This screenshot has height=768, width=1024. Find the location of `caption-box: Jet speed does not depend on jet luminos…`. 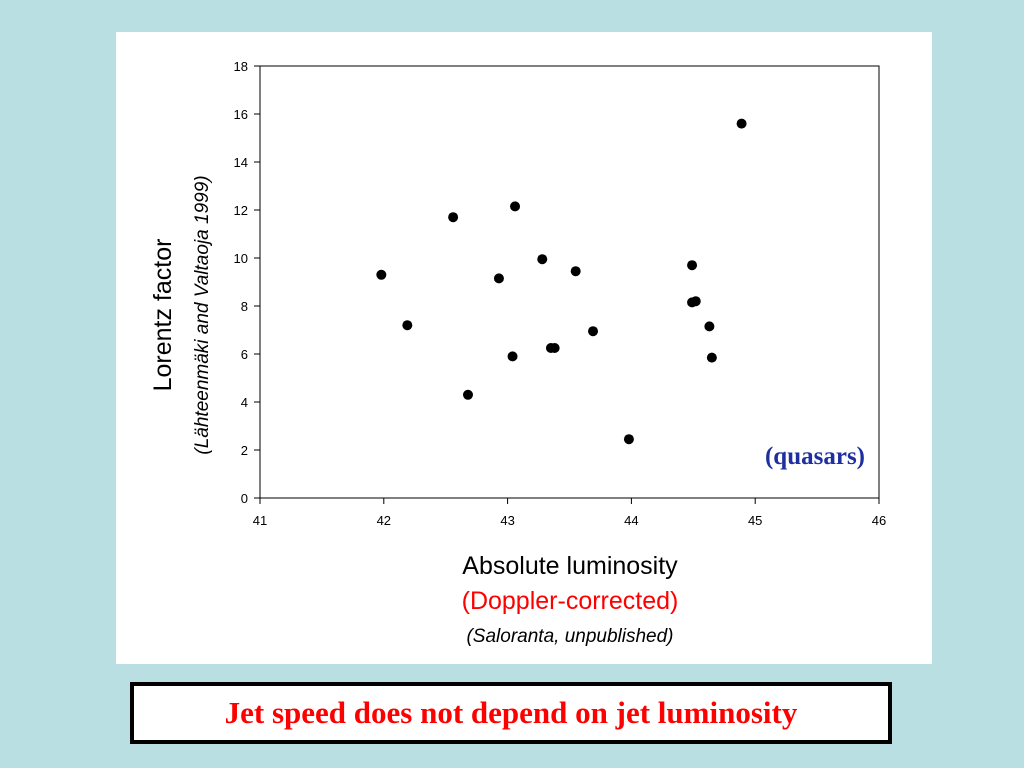

caption-box: Jet speed does not depend on jet luminos… is located at coordinates (511, 713).